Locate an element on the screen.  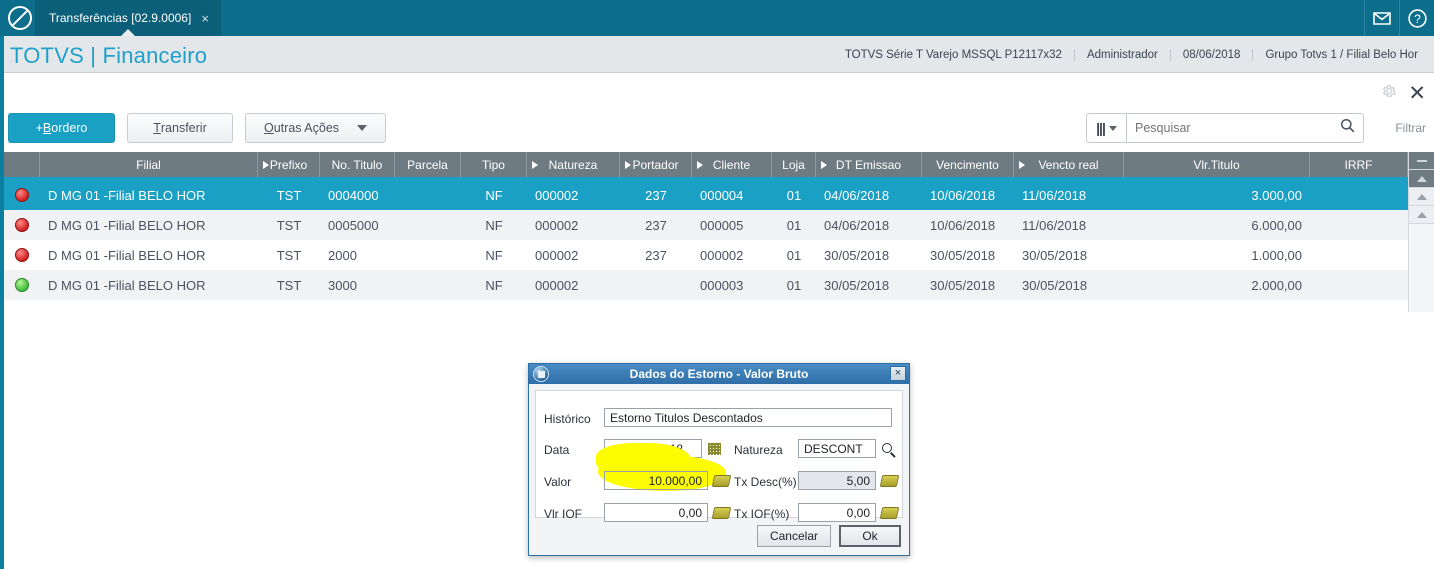
ok-button: Ok is located at coordinates (870, 536).